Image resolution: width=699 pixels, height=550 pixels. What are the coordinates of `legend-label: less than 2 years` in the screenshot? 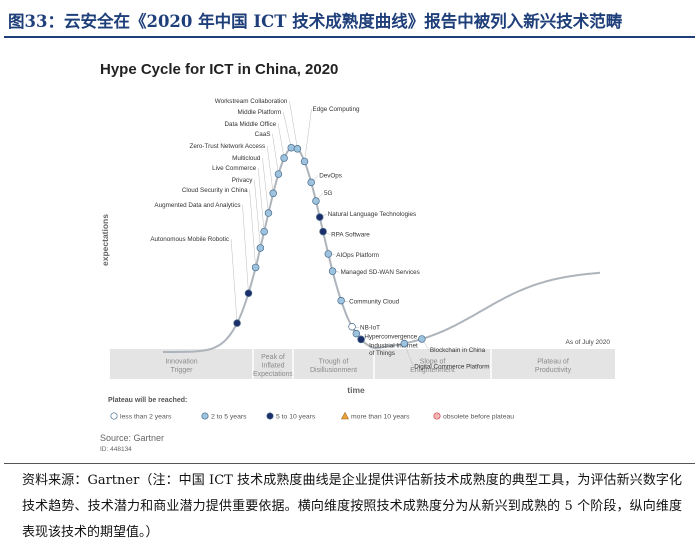 It's located at (146, 417).